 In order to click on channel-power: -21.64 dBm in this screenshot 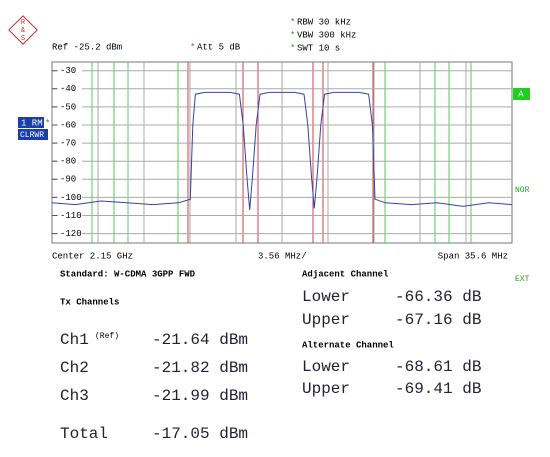, I will do `click(200, 340)`.